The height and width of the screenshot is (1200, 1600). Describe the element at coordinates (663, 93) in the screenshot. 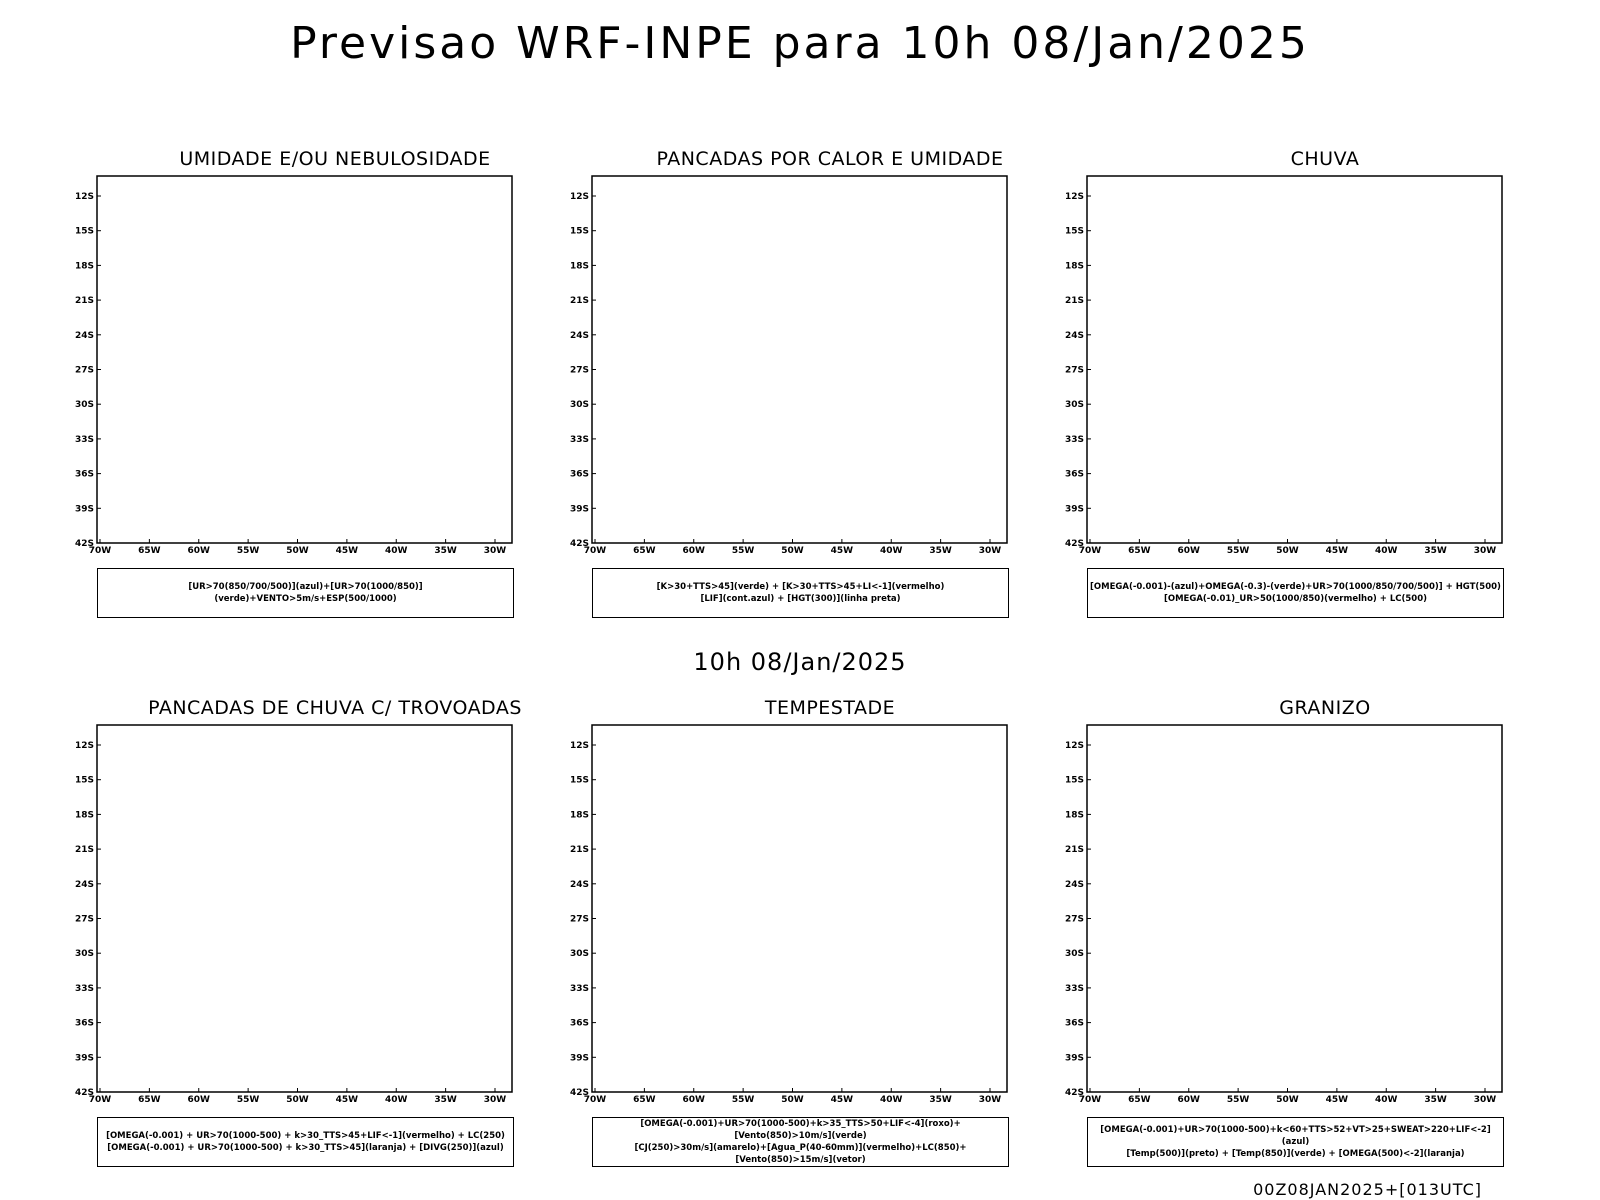

I see `contour-label: 9600` at that location.